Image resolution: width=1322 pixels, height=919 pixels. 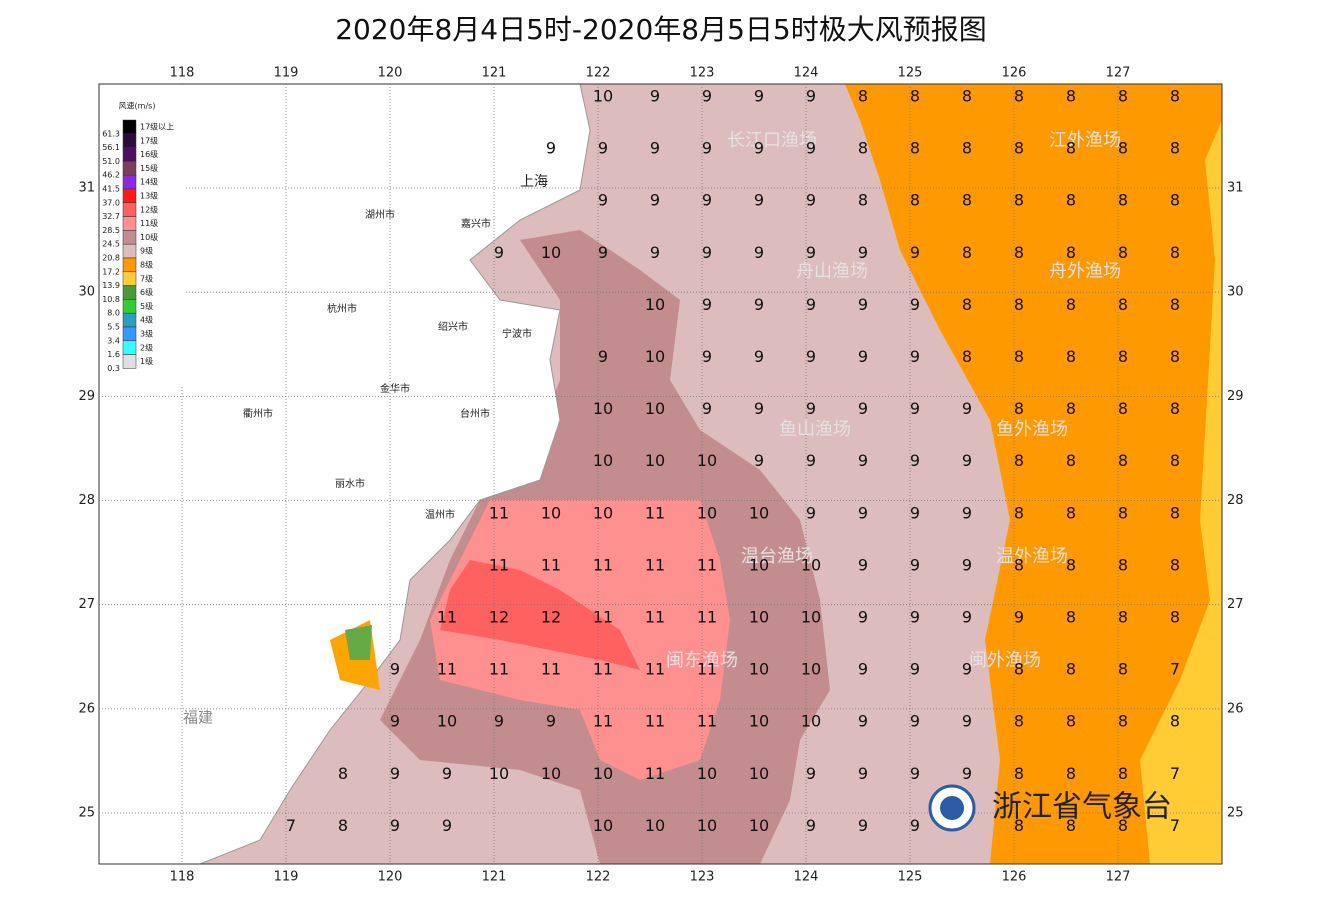 What do you see at coordinates (806, 73) in the screenshot?
I see `lon-tick-label: 124` at bounding box center [806, 73].